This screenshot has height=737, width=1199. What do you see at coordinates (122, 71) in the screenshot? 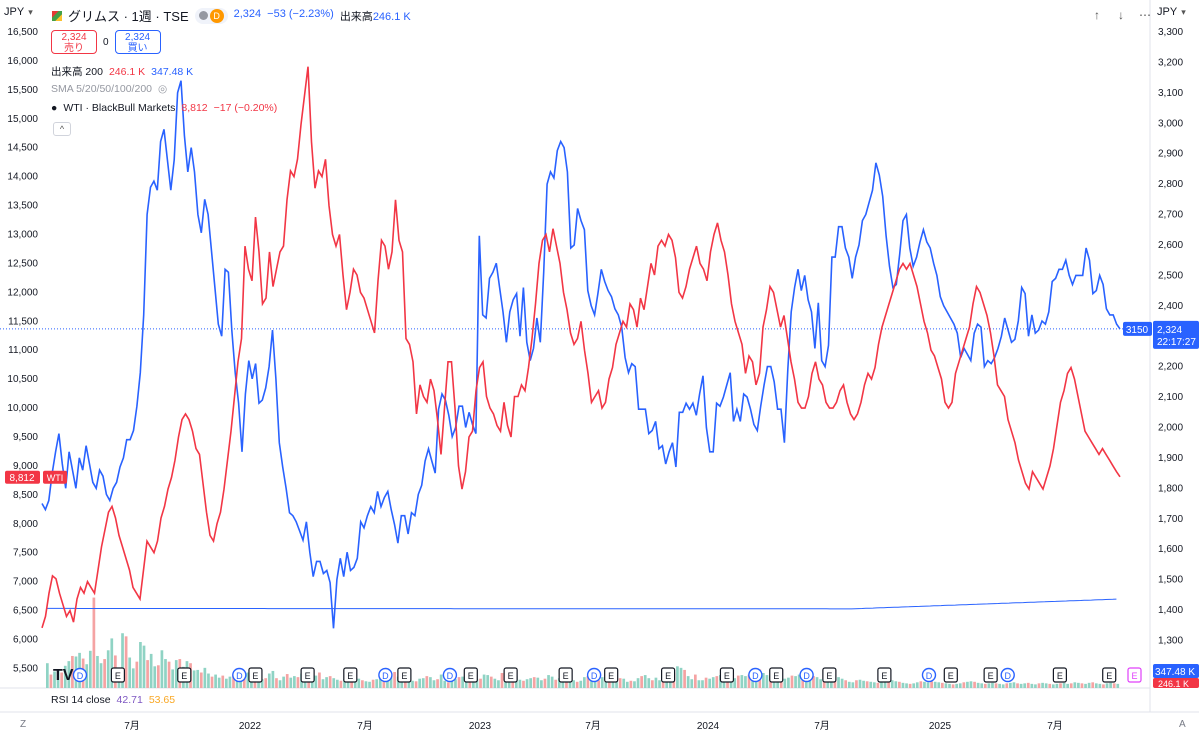
I see `volume-legend: 出来高 200 246.1 K 347.48 K` at bounding box center [122, 71].